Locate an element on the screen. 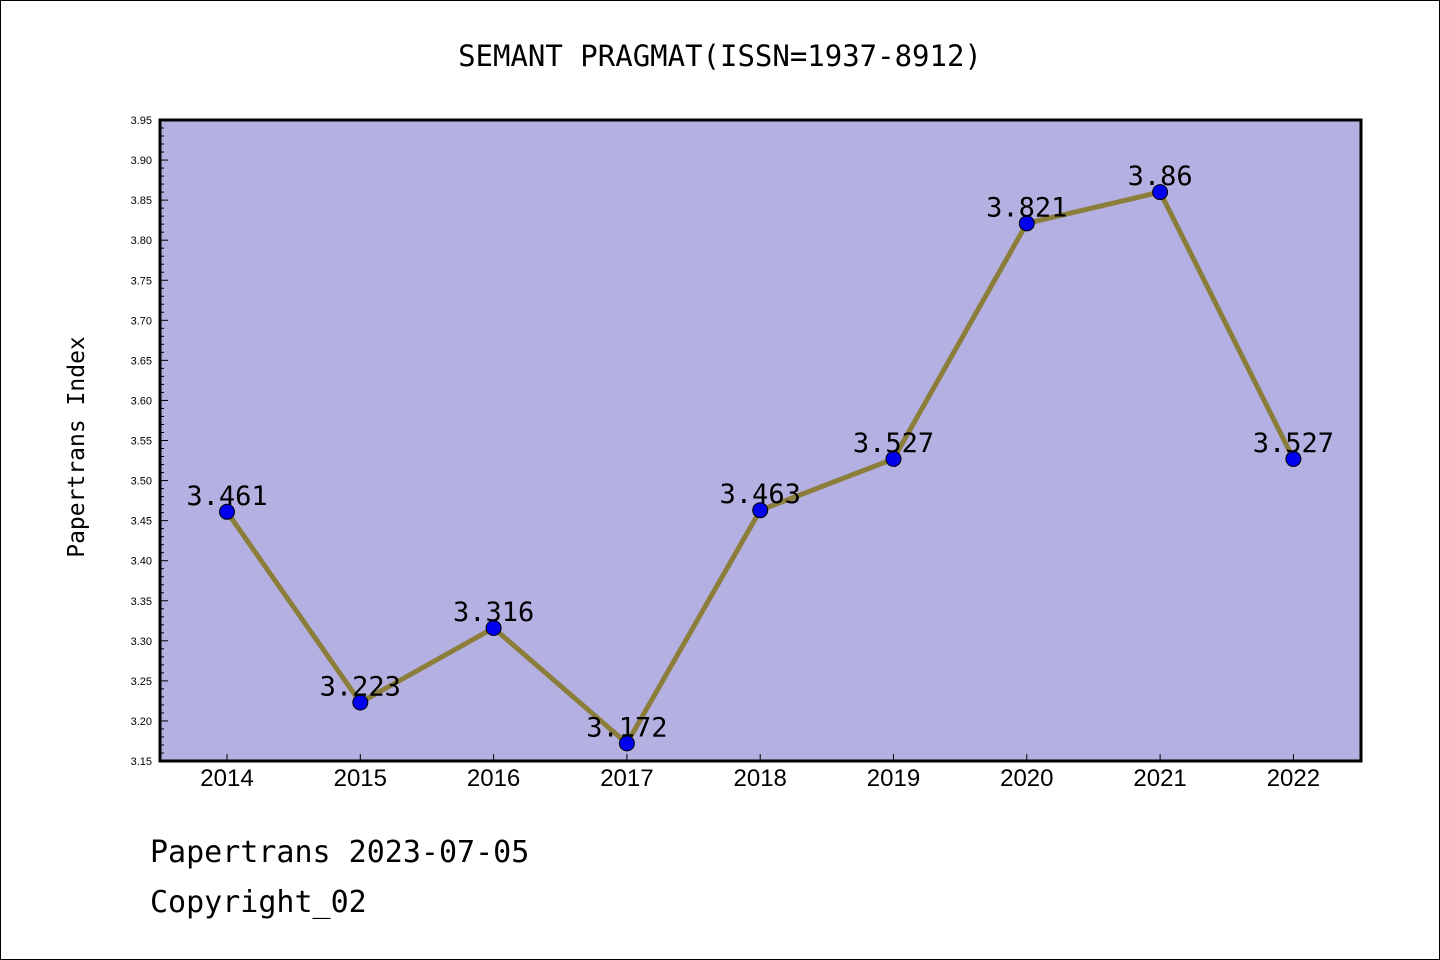 This screenshot has width=1440, height=960. x-tick-label: 2014 is located at coordinates (226, 778).